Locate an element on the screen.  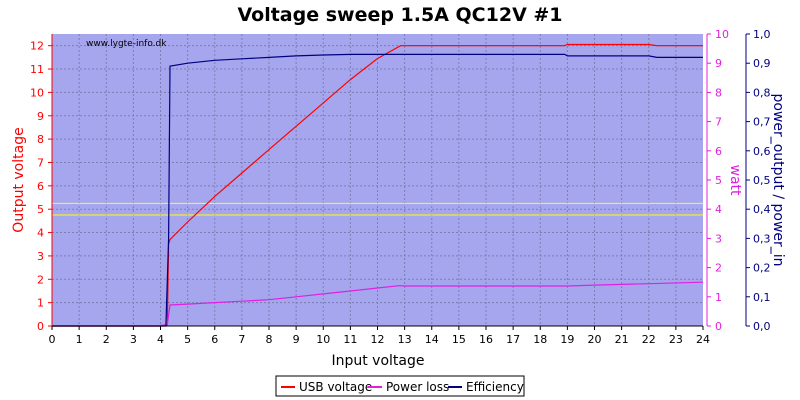
y-left-tick-label: 6 is located at coordinates (40, 186).